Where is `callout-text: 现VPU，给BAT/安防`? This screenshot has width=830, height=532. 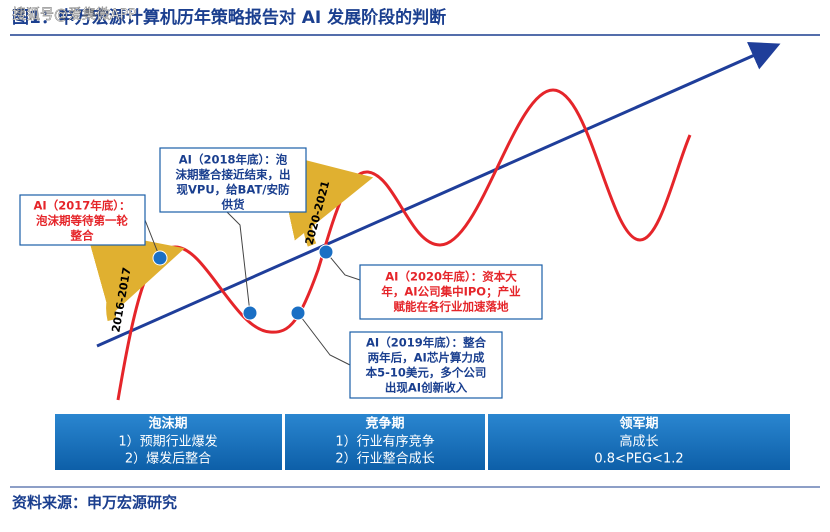 callout-text: 现VPU，给BAT/安防 is located at coordinates (233, 190).